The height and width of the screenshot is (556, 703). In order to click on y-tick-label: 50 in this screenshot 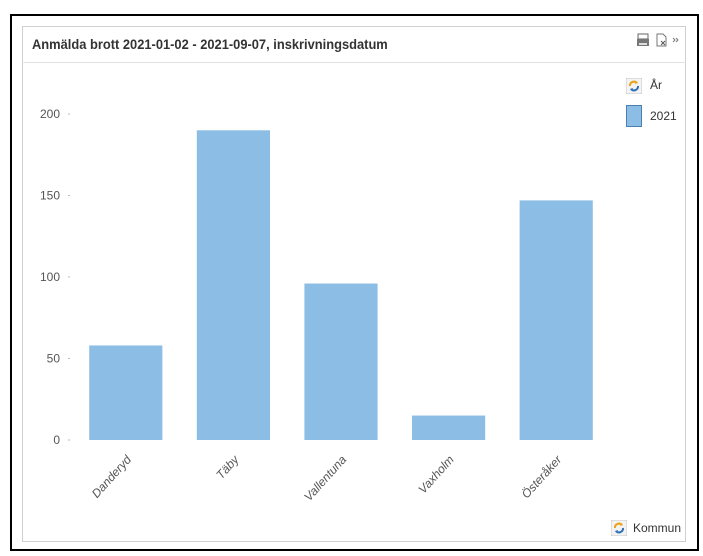, I will do `click(54, 359)`.